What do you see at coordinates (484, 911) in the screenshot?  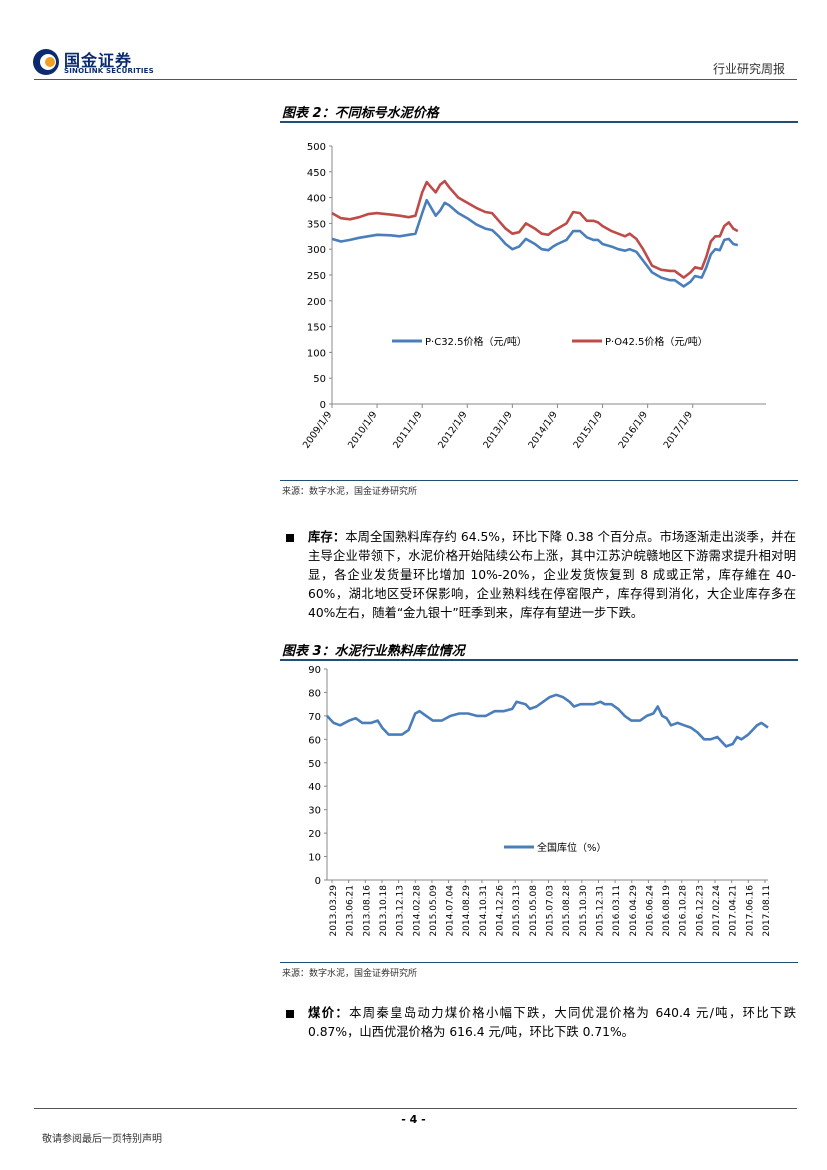 I see `x-tick-label: 2014.10.31` at bounding box center [484, 911].